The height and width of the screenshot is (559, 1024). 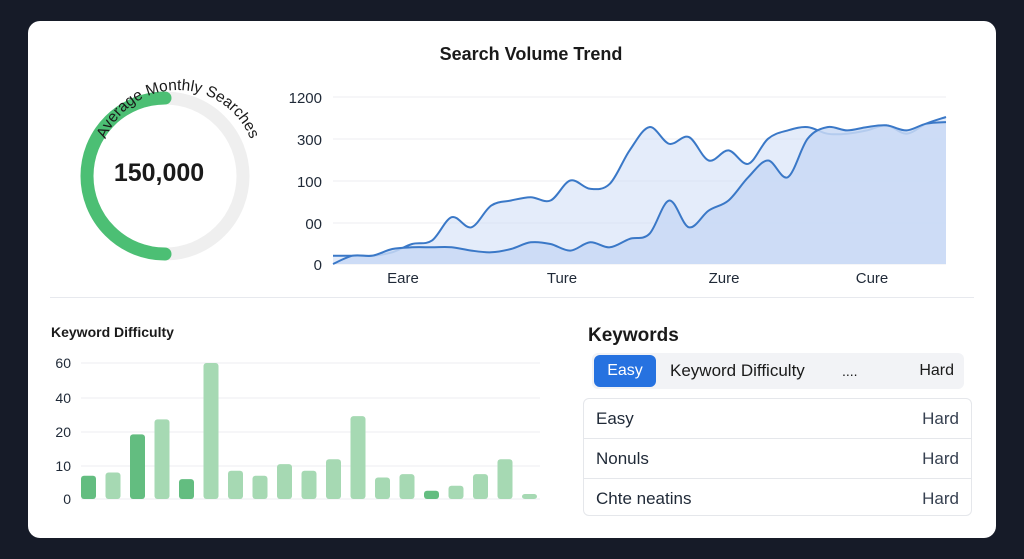 I want to click on kd-y-tick-label: 60, so click(x=63, y=363).